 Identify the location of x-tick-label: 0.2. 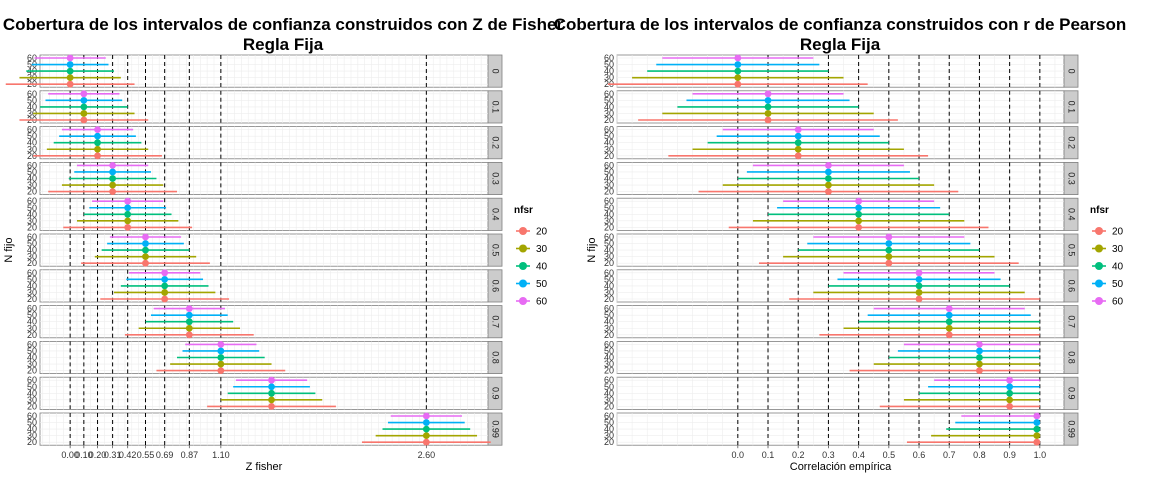
(798, 455).